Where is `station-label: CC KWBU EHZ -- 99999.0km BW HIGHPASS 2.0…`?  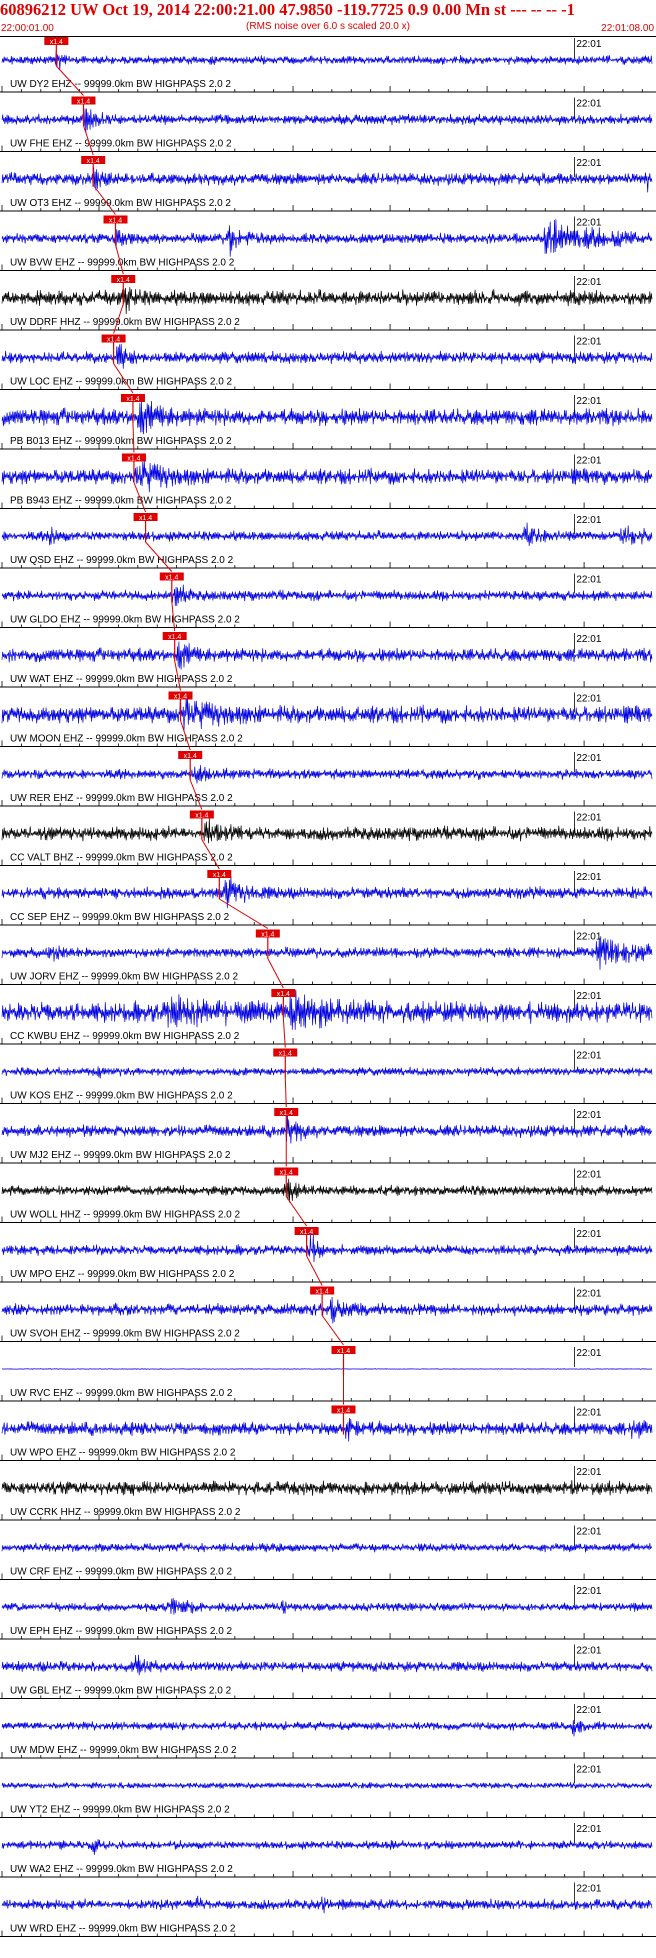
station-label: CC KWBU EHZ -- 99999.0km BW HIGHPASS 2.0… is located at coordinates (125, 1036).